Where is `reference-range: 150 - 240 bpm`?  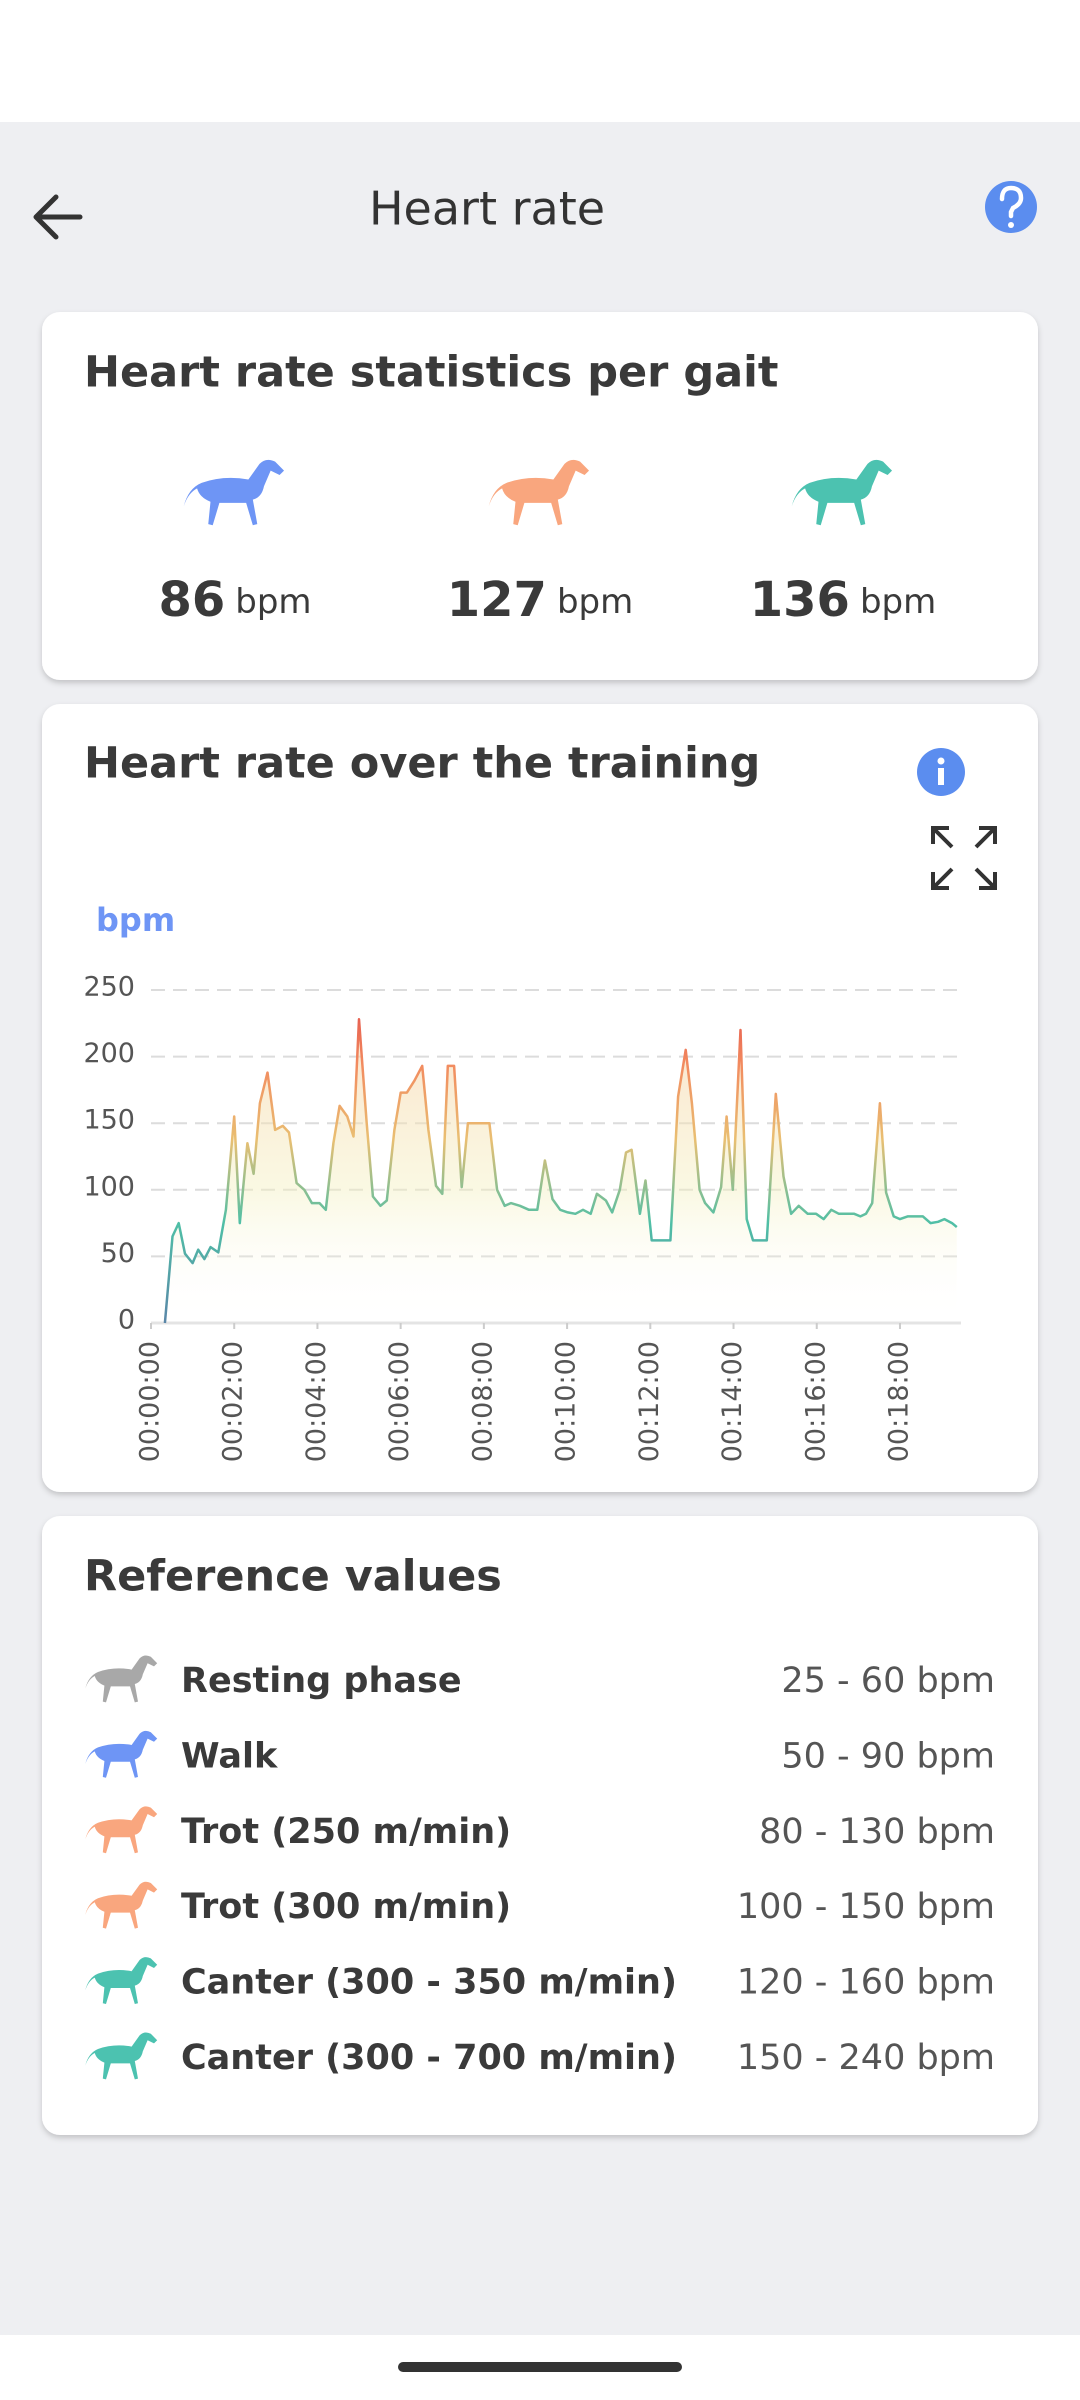 reference-range: 150 - 240 bpm is located at coordinates (866, 2058).